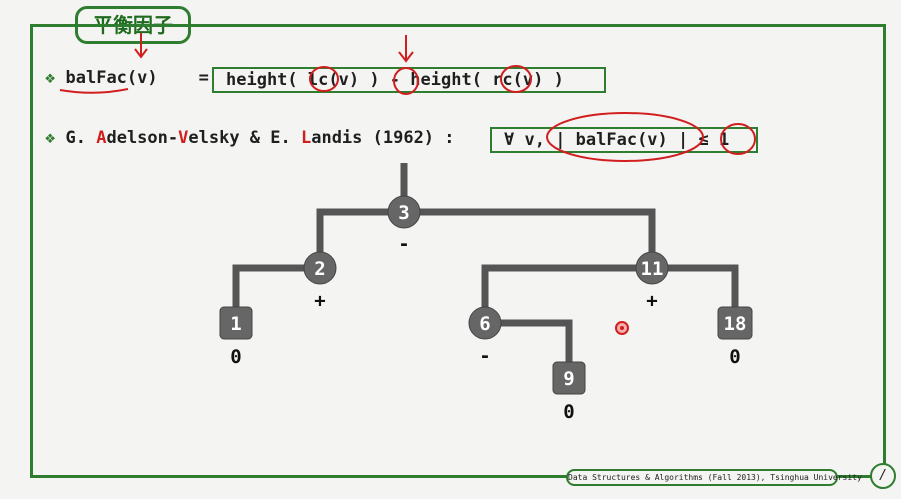 The width and height of the screenshot is (901, 499). I want to click on node-key: 9, so click(568, 379).